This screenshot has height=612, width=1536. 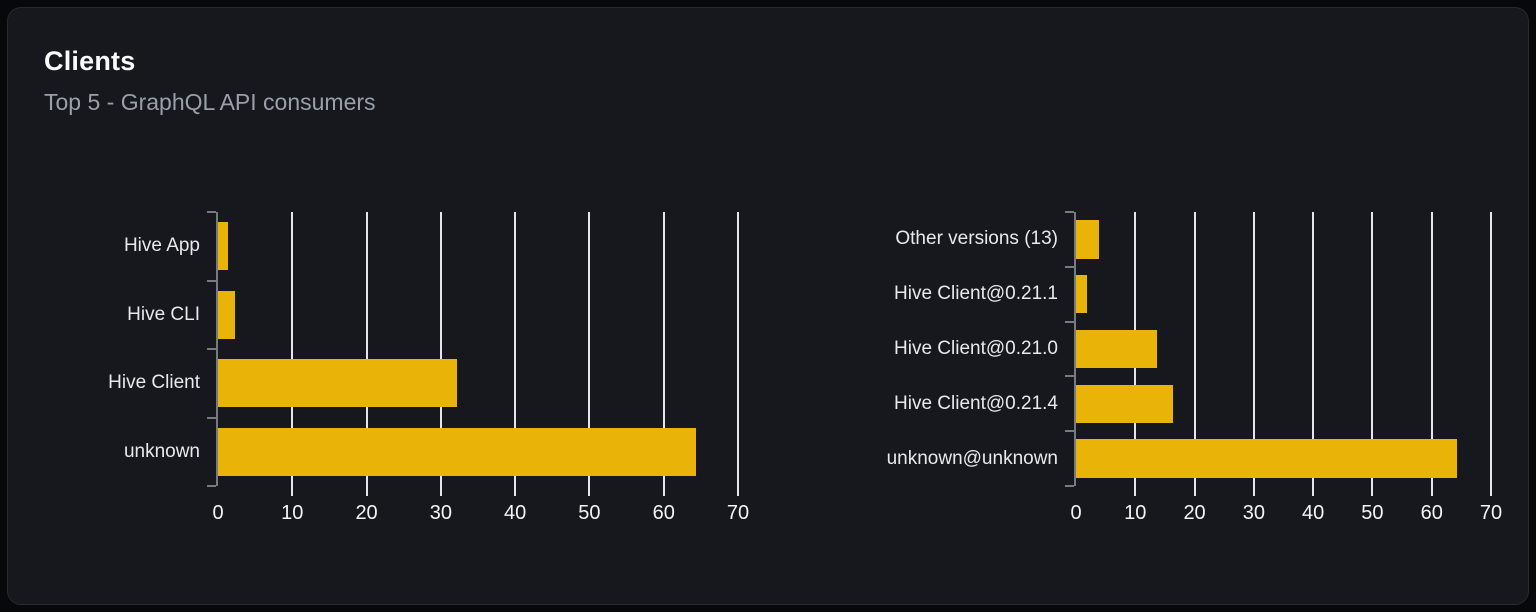 I want to click on bar-unknown-unknown, so click(x=1267, y=458).